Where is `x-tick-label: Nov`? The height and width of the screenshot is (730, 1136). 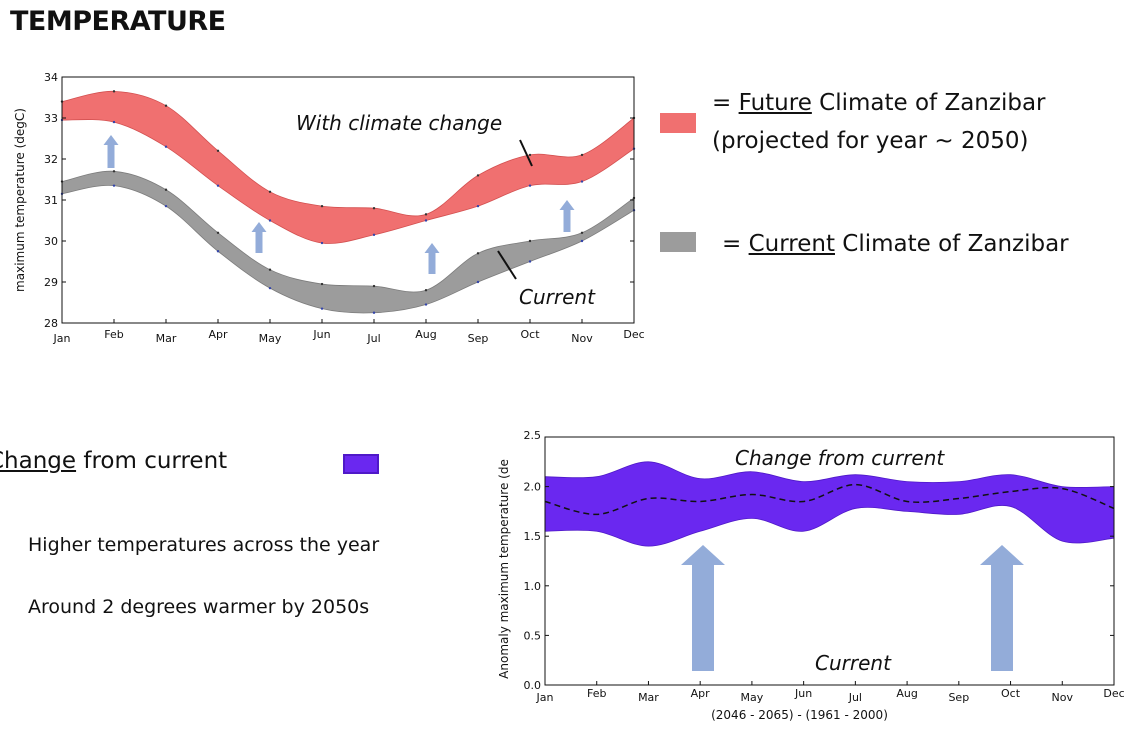 x-tick-label: Nov is located at coordinates (582, 338).